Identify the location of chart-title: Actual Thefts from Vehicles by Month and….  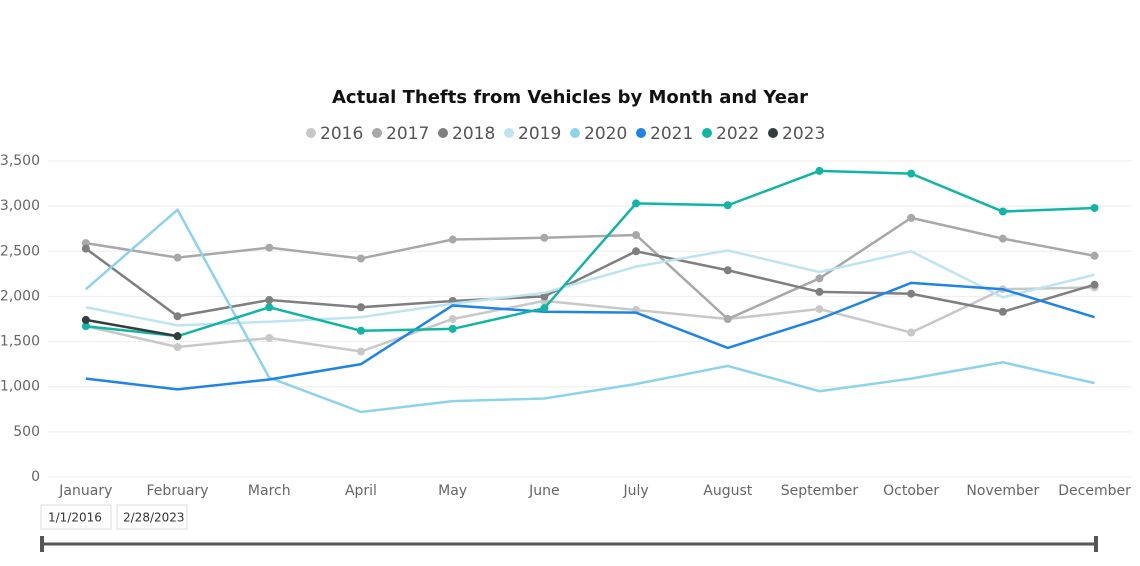
(570, 97).